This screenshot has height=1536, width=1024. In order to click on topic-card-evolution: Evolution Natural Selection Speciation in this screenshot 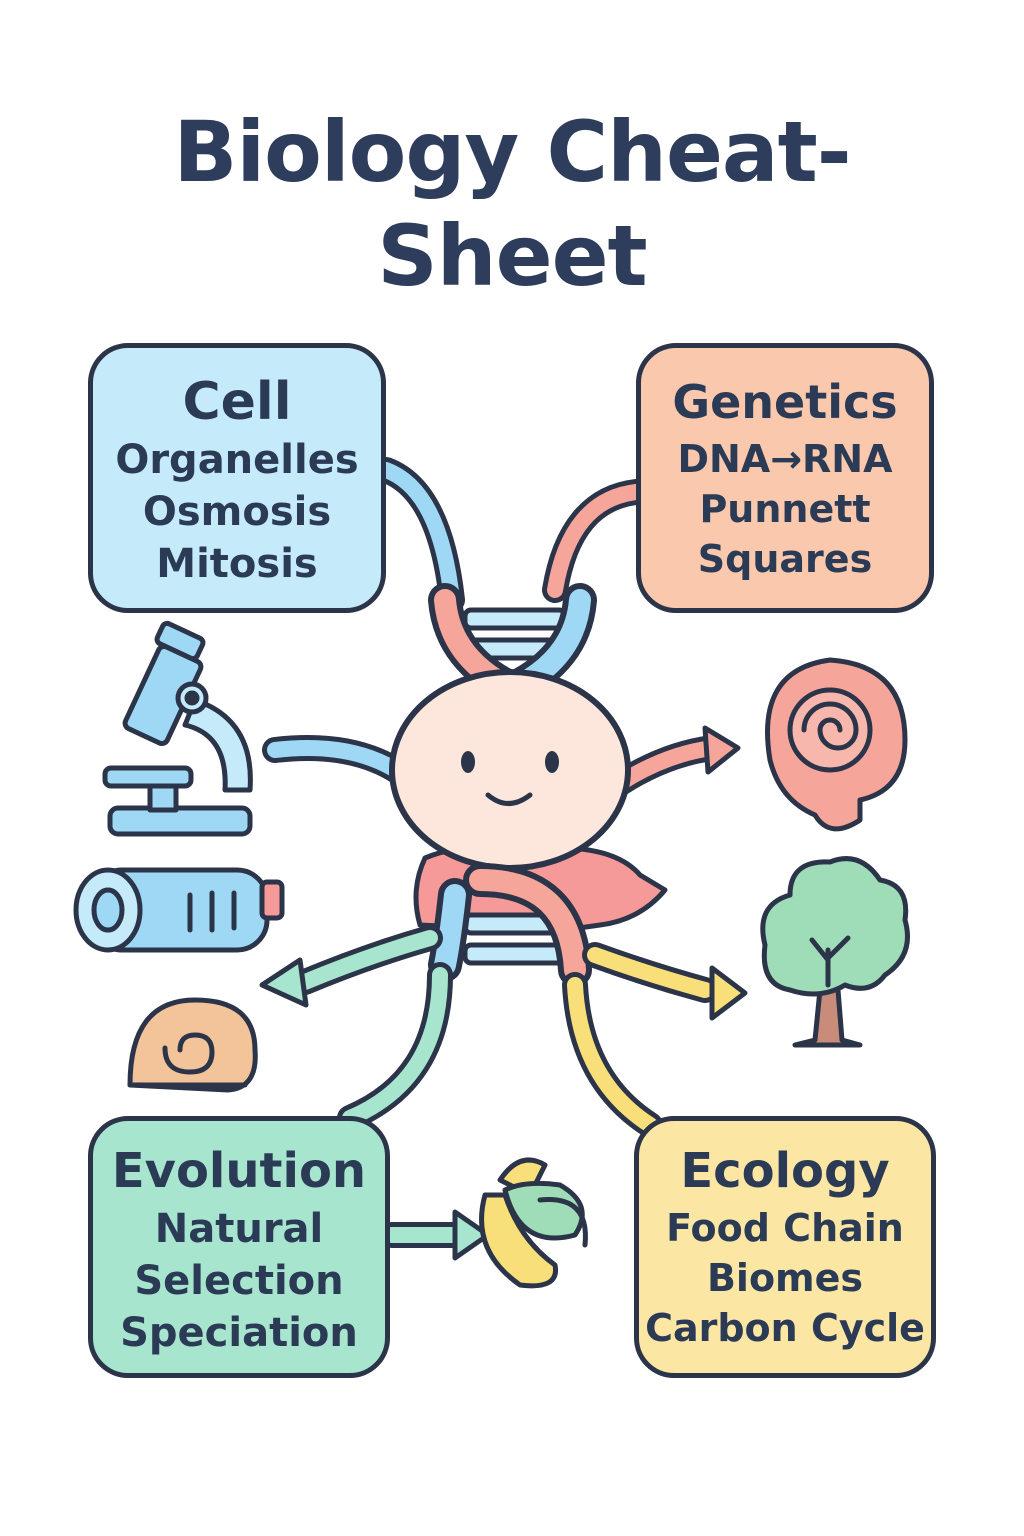, I will do `click(239, 1247)`.